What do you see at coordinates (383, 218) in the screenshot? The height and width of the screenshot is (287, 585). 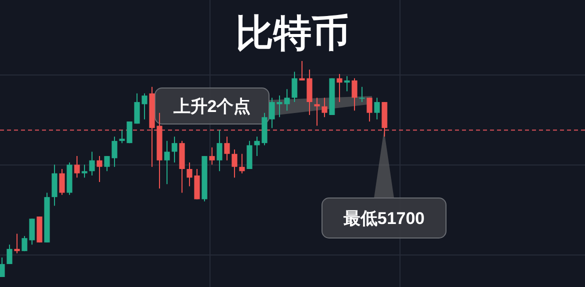 I see `annotation: 最低51700` at bounding box center [383, 218].